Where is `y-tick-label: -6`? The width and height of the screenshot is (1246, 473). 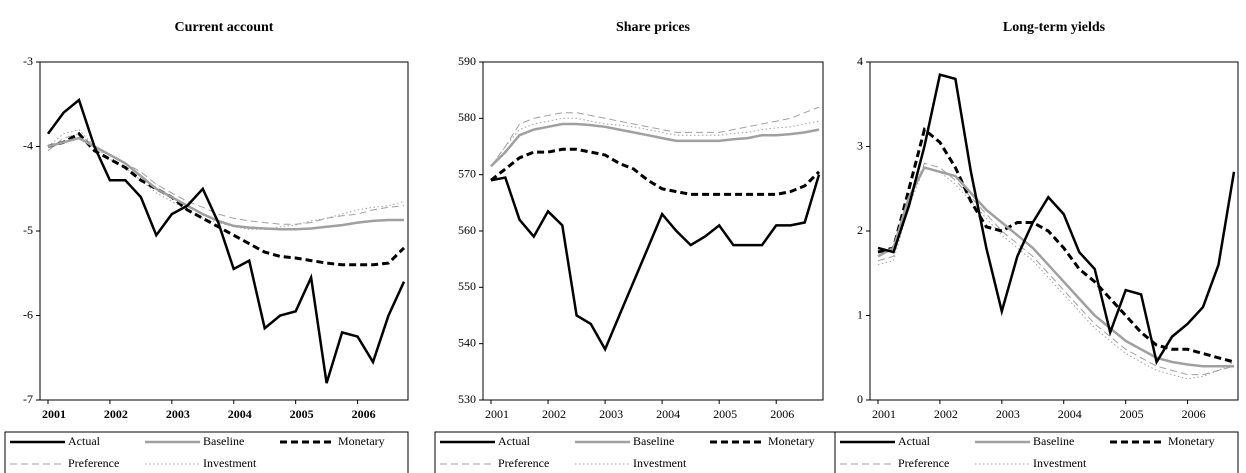
y-tick-label: -6 is located at coordinates (28, 314).